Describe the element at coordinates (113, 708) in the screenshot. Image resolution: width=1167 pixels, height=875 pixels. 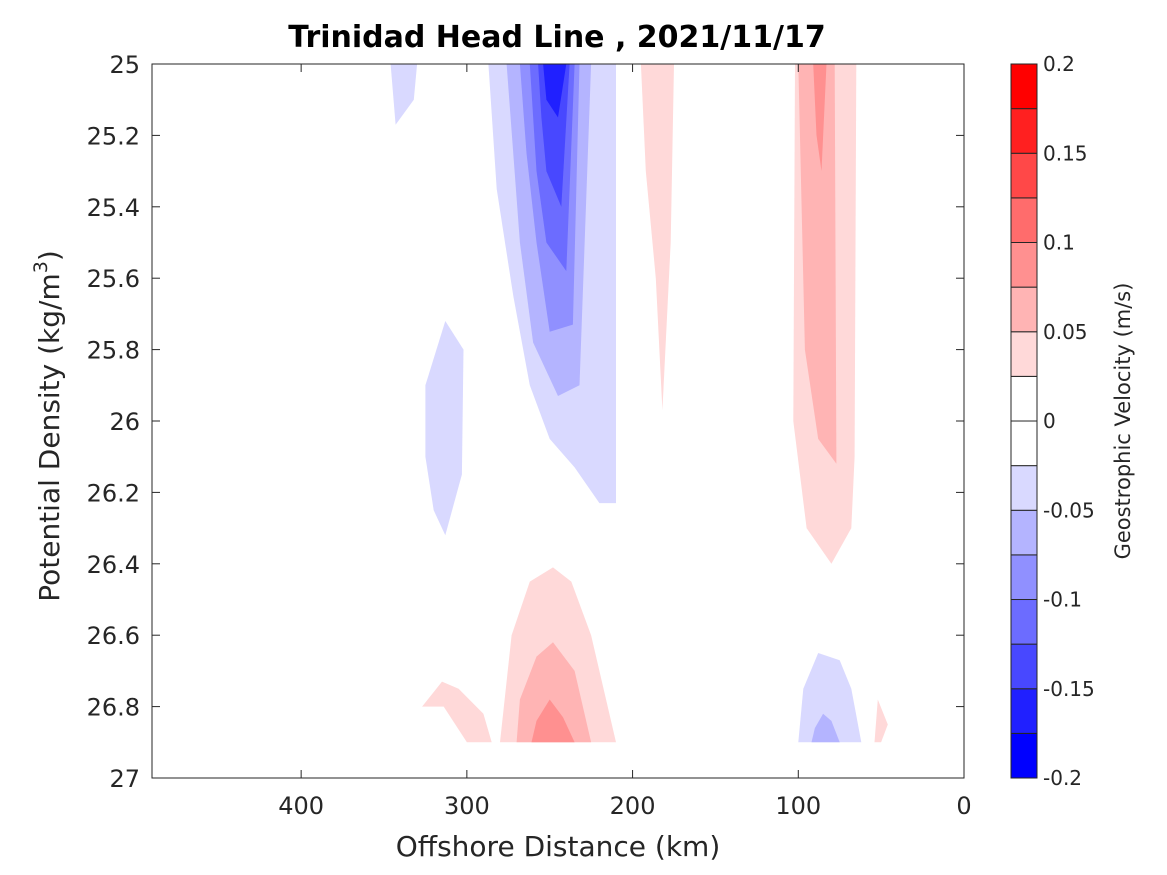
I see `y-tick-label: 26.8` at that location.